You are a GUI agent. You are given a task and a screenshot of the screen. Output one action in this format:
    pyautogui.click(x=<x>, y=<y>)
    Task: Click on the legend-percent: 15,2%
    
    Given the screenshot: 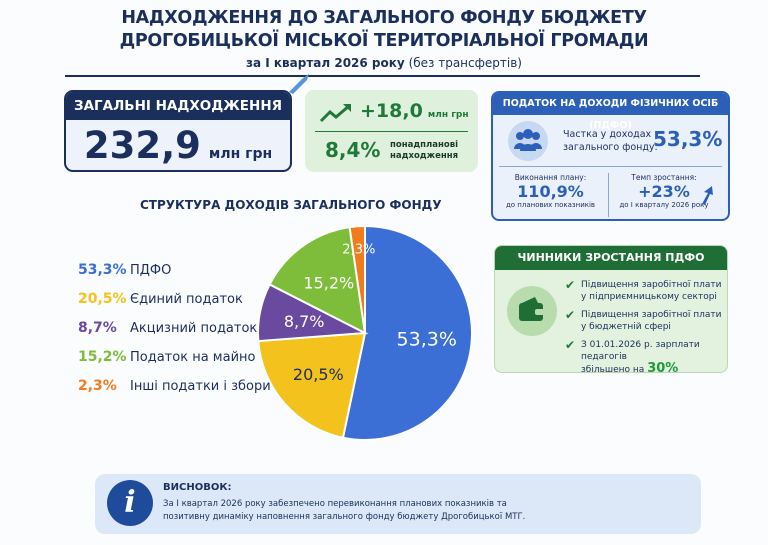 What is the action you would take?
    pyautogui.click(x=102, y=357)
    